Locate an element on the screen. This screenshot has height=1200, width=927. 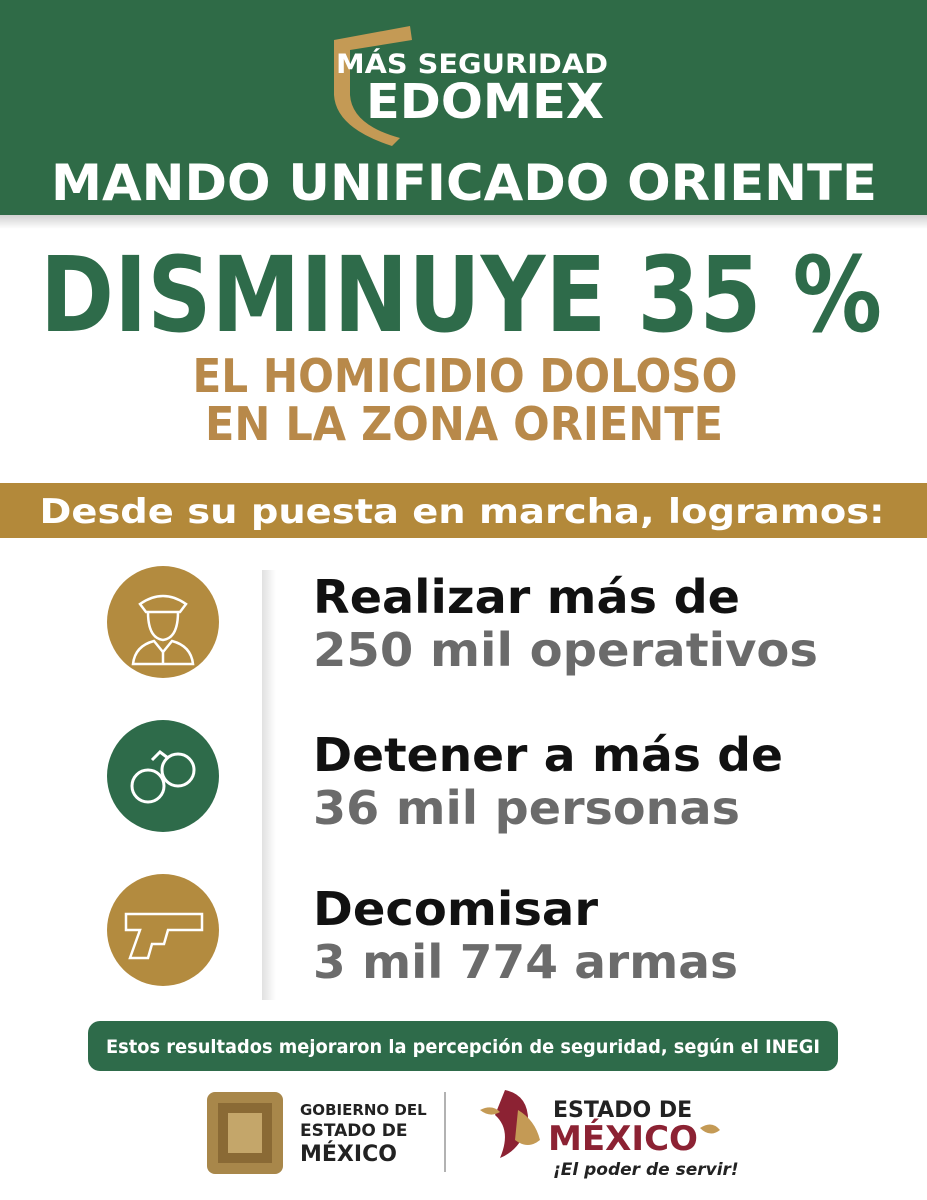
gun-icon is located at coordinates (164, 936).